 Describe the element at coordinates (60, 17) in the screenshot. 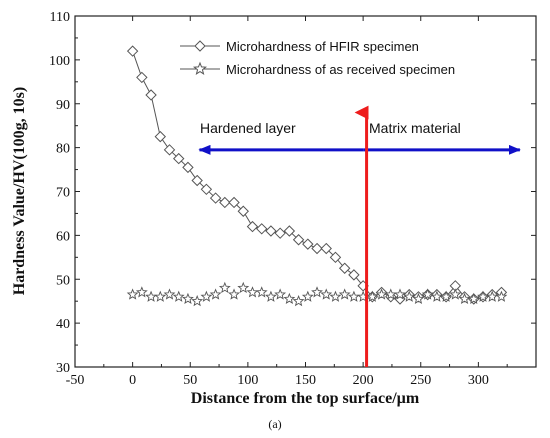

I see `y-tick-label: 110` at that location.